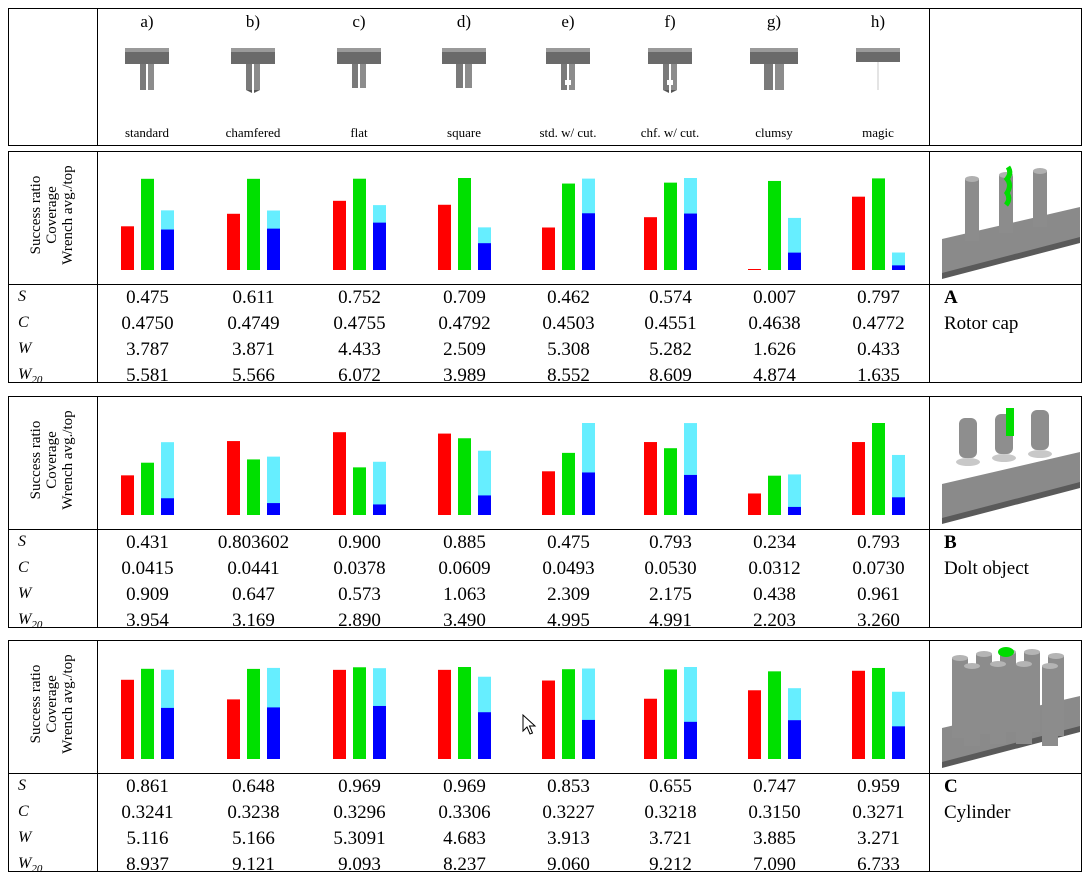 The height and width of the screenshot is (885, 1089). What do you see at coordinates (359, 864) in the screenshot?
I see `metric-value-cell: 9.093` at bounding box center [359, 864].